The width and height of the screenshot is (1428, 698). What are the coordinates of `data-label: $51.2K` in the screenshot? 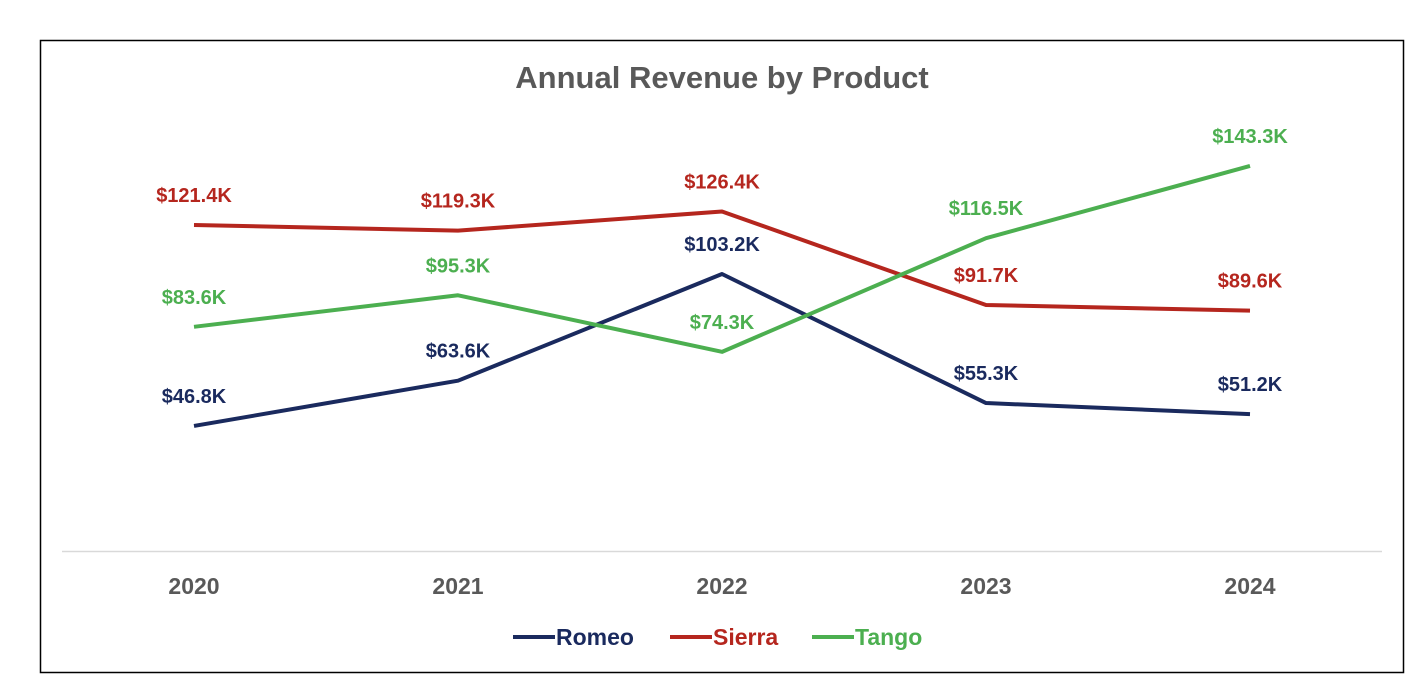 It's located at (1250, 385).